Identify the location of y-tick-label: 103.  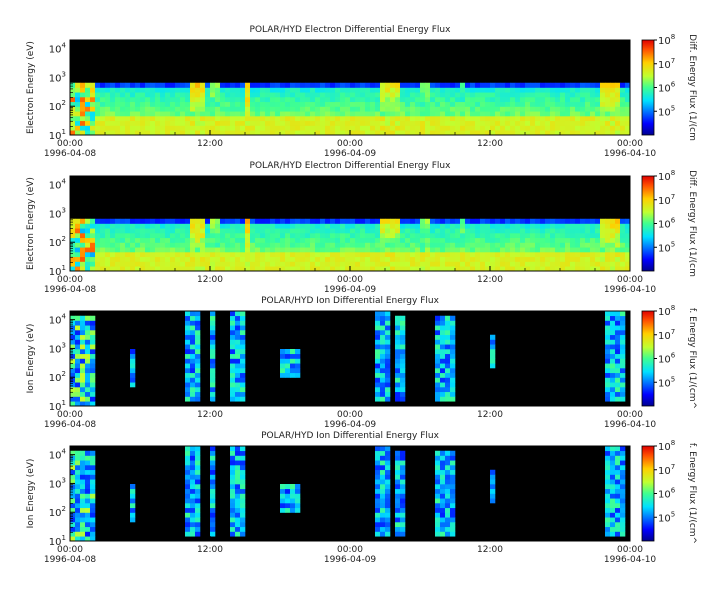
(57, 213).